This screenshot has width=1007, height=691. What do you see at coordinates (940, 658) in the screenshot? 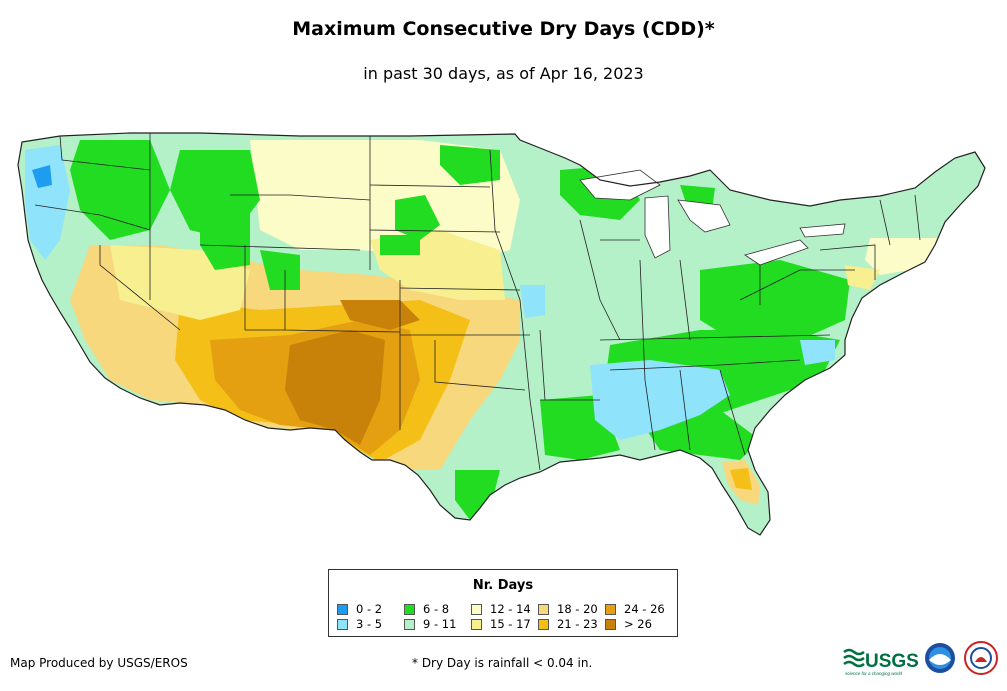
I see `noaa-logo` at bounding box center [940, 658].